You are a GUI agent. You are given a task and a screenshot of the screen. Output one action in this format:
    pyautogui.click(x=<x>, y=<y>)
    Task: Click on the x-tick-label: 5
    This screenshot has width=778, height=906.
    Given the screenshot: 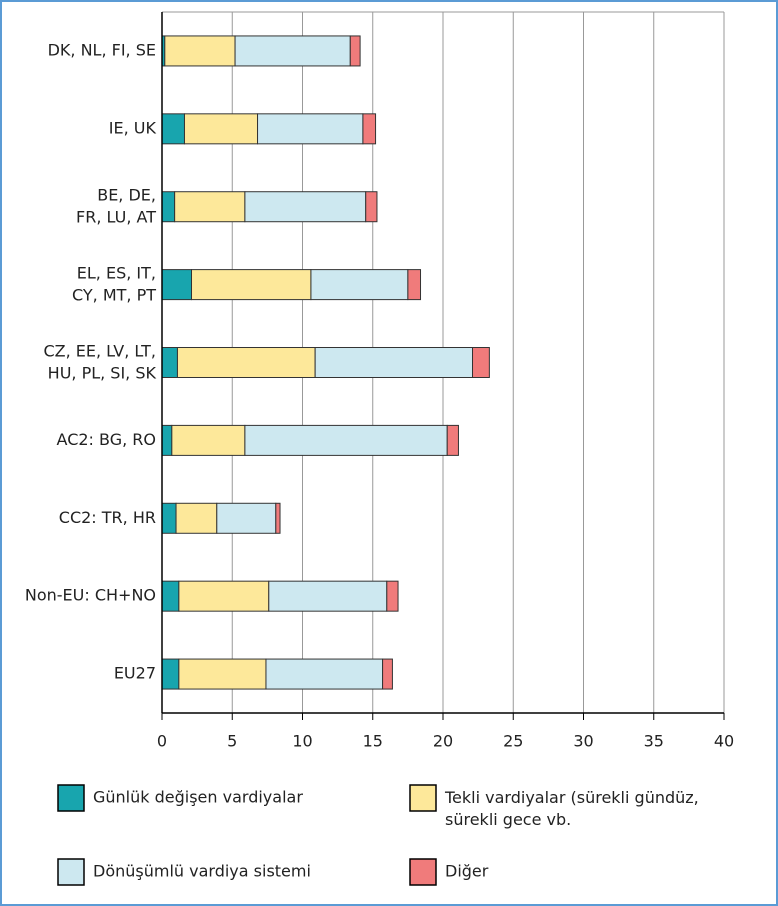 What is the action you would take?
    pyautogui.click(x=232, y=741)
    